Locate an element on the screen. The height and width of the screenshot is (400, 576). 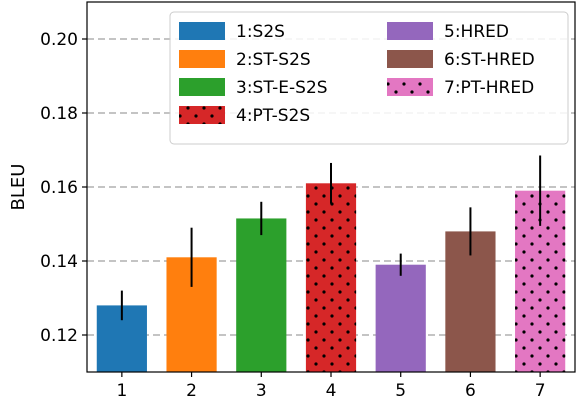
x-tick-label-1: 1 is located at coordinates (121, 390).